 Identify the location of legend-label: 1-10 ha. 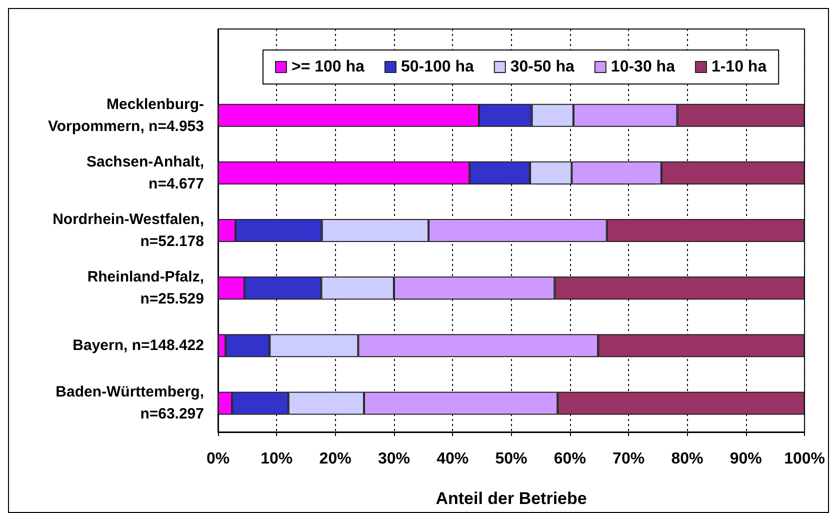
(739, 67).